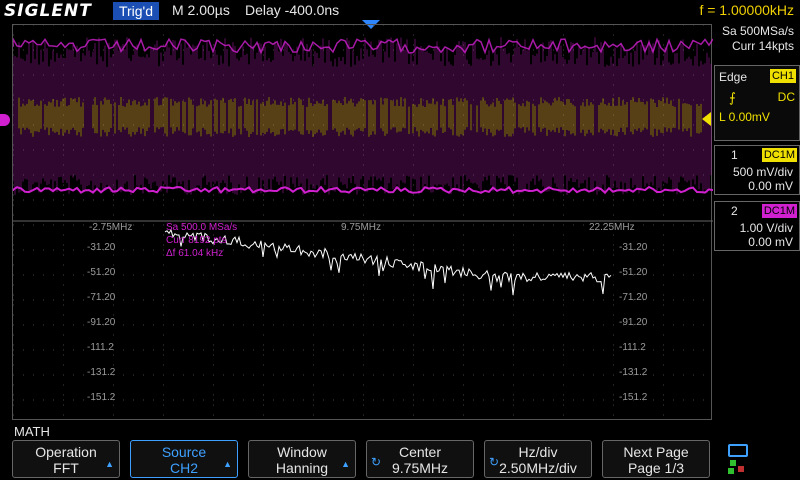  Describe the element at coordinates (757, 31) in the screenshot. I see `sample-rate: Sa 500MSa/s` at that location.